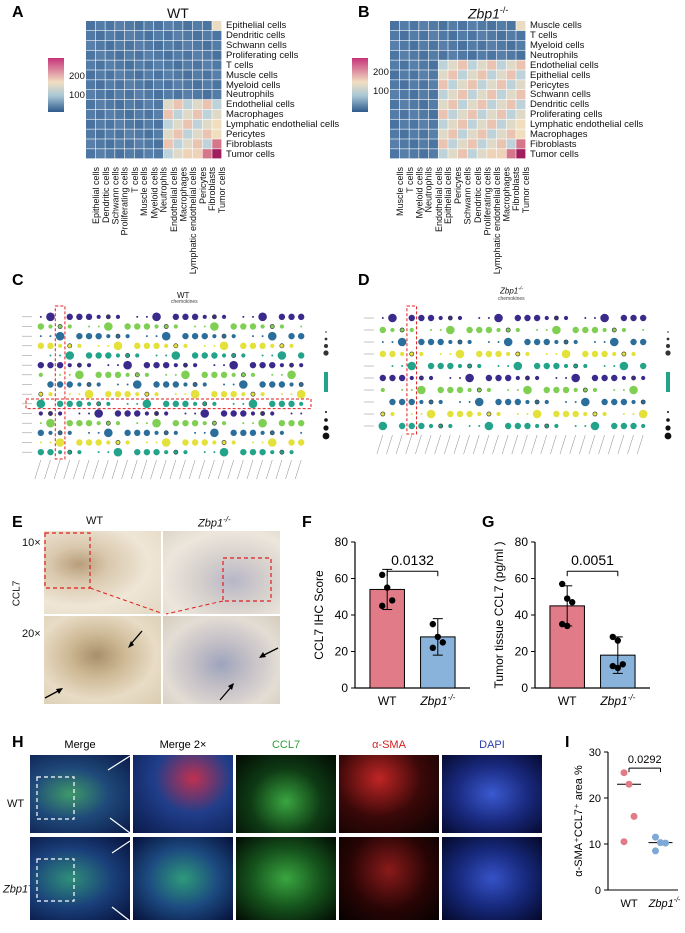 This screenshot has width=685, height=933. I want to click on wt-merge-zoom-box, so click(55, 798).